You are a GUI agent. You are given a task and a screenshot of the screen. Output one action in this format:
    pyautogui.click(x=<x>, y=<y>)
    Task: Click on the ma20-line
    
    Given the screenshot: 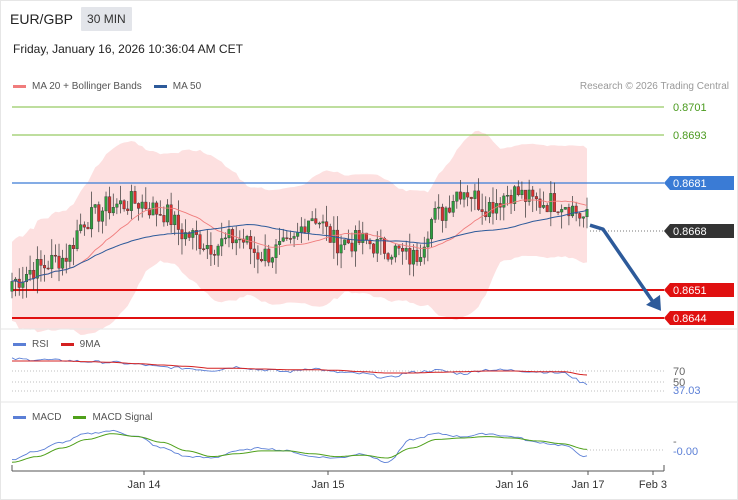 What is the action you would take?
    pyautogui.click(x=299, y=241)
    